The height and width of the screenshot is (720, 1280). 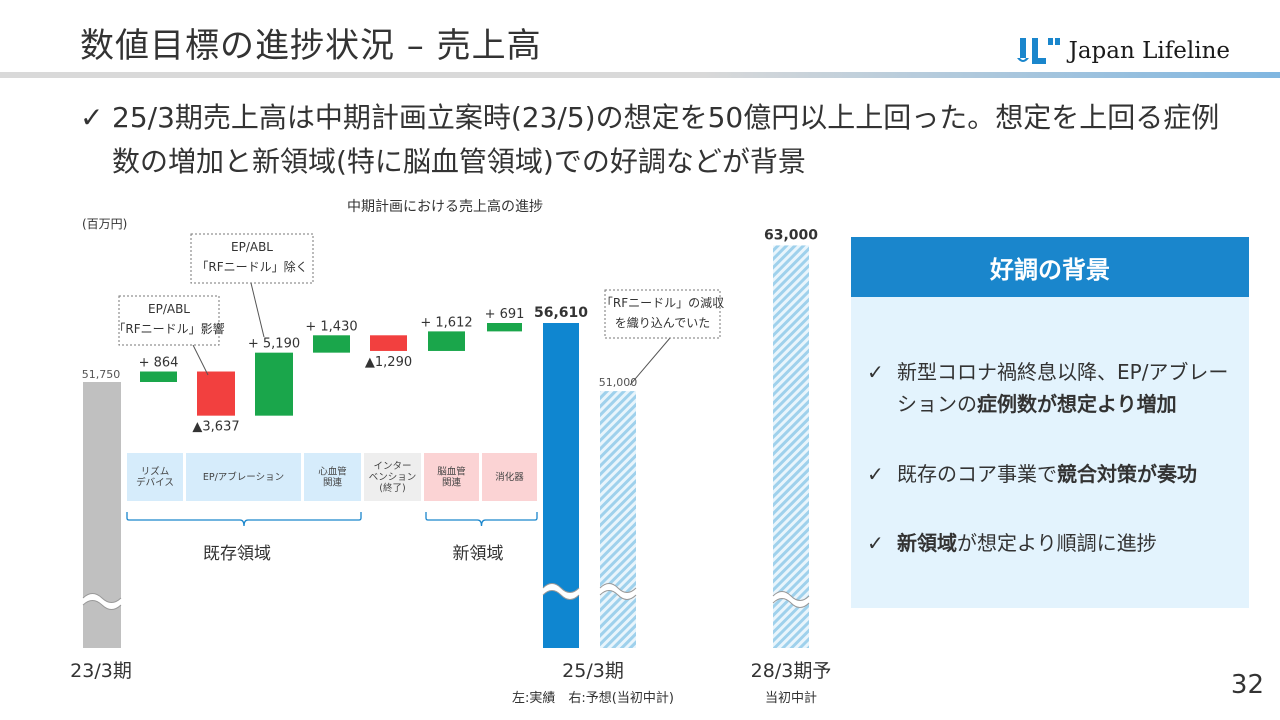 What do you see at coordinates (977, 474) in the screenshot?
I see `point-text: 既存のコア事業で` at bounding box center [977, 474].